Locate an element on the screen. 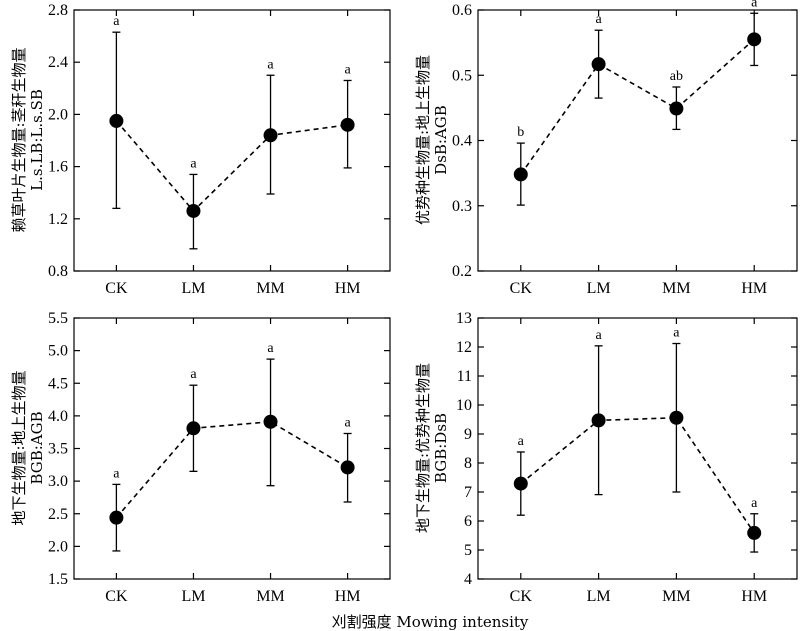 The height and width of the screenshot is (631, 800). y-tick-label: 3.0 is located at coordinates (58, 481).